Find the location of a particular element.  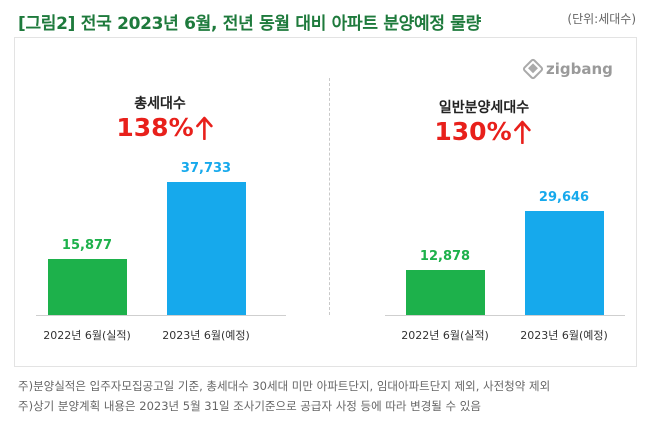

chart-divider is located at coordinates (329, 196).